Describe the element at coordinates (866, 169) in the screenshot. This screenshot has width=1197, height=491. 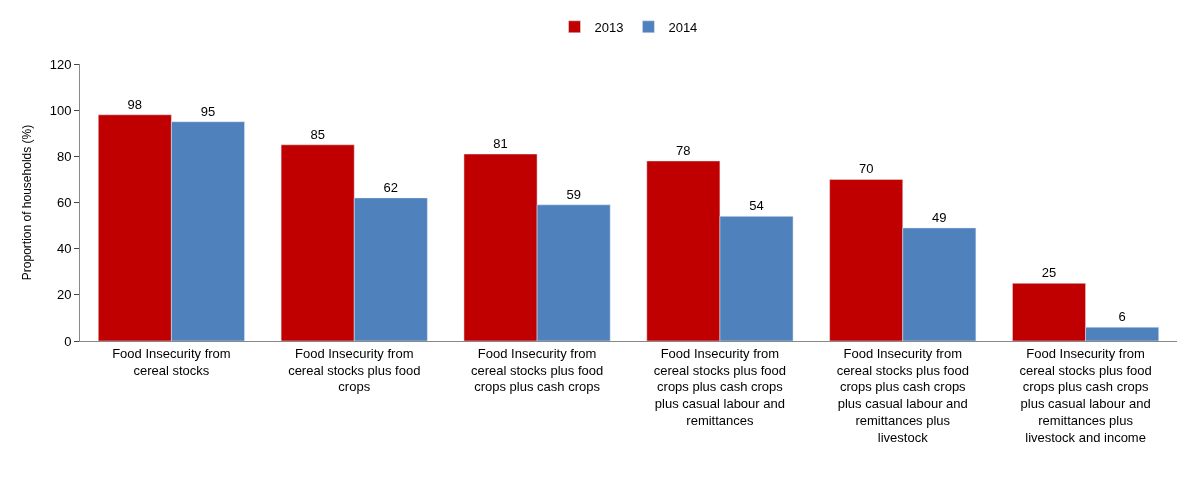
I see `data-label: 70` at that location.